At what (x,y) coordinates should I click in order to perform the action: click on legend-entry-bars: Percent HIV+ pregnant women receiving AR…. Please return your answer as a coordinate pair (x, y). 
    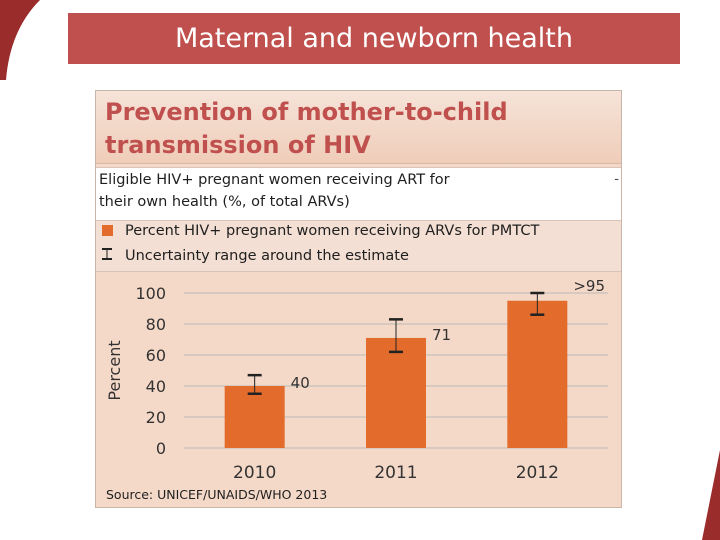
    Looking at the image, I should click on (332, 231).